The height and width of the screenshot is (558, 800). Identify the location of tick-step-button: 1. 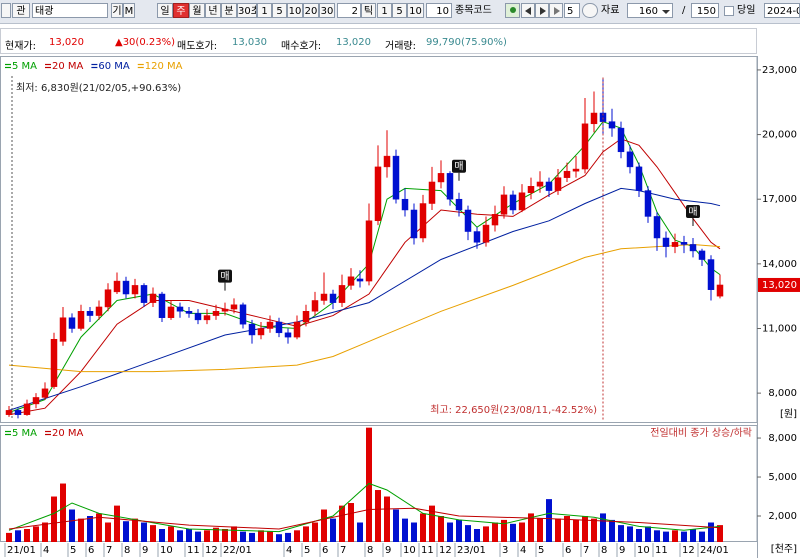
(384, 10).